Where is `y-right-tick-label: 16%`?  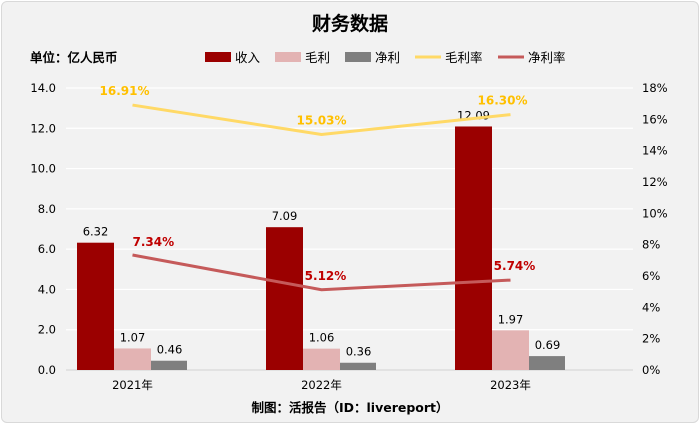 y-right-tick-label: 16% is located at coordinates (655, 119).